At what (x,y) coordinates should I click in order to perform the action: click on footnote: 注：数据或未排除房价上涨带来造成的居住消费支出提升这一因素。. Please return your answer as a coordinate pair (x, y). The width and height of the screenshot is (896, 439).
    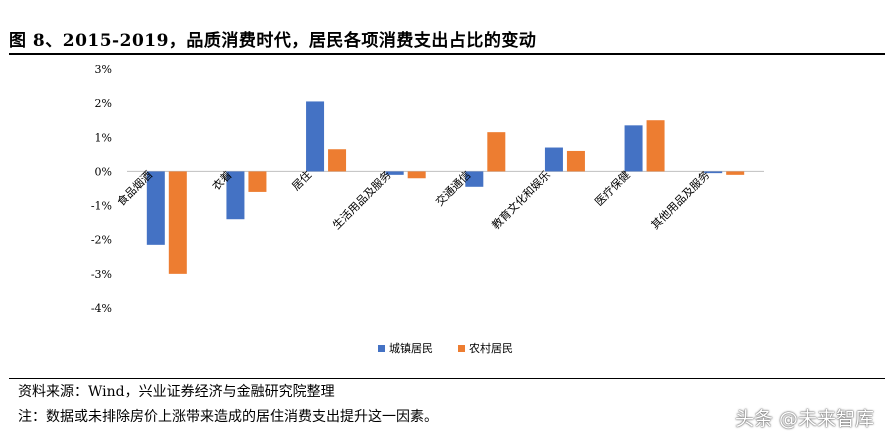
    Looking at the image, I should click on (228, 417).